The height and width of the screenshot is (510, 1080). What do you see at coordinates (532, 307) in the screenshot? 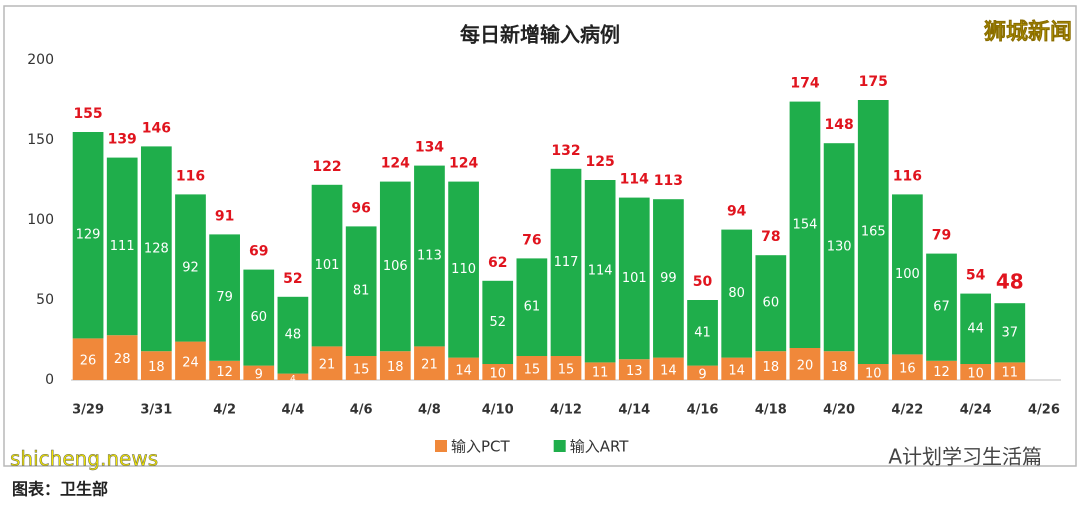
I see `bar-value-label: 61` at bounding box center [532, 307].